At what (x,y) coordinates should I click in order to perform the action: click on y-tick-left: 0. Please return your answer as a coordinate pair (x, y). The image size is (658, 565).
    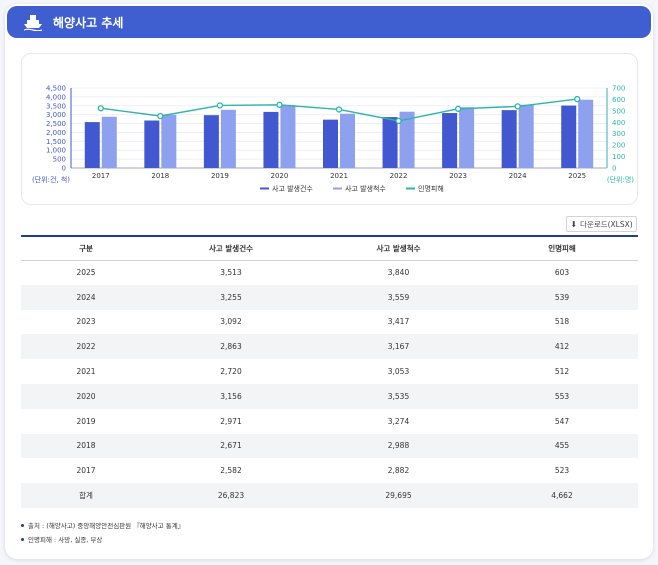
    Looking at the image, I should click on (64, 169).